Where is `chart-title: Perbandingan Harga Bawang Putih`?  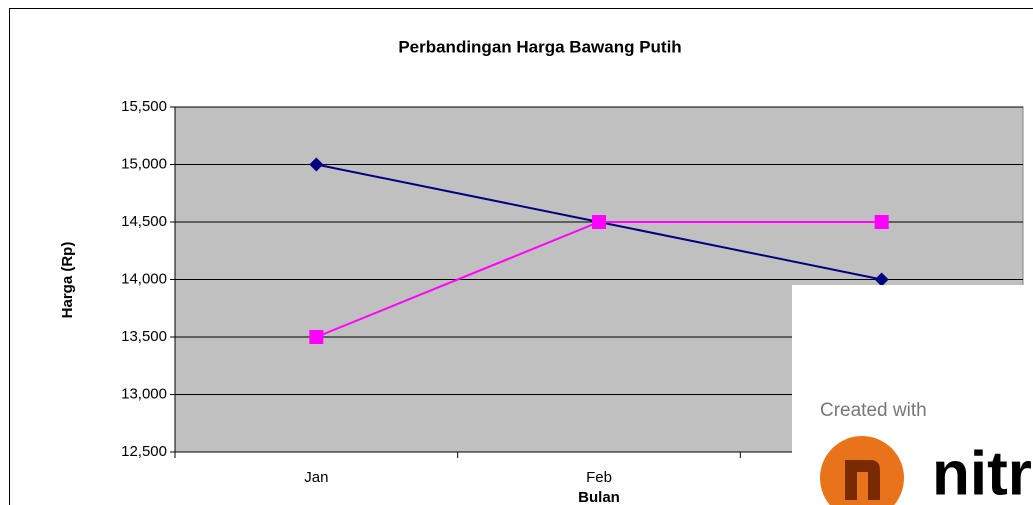
chart-title: Perbandingan Harga Bawang Putih is located at coordinates (539, 46).